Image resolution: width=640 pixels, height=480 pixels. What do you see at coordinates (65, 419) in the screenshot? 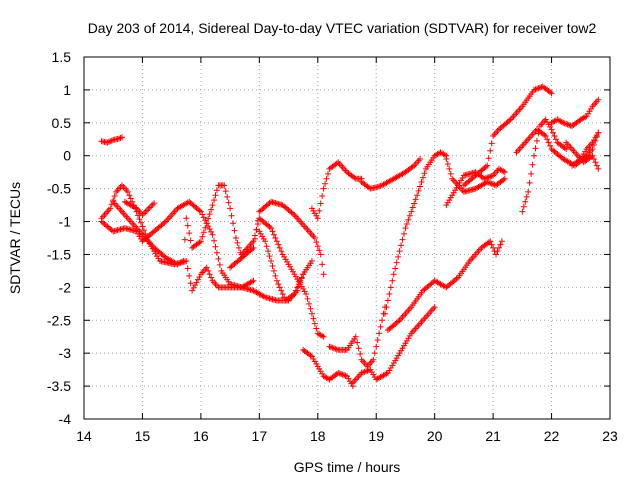
I see `y-tick-label: -4` at bounding box center [65, 419].